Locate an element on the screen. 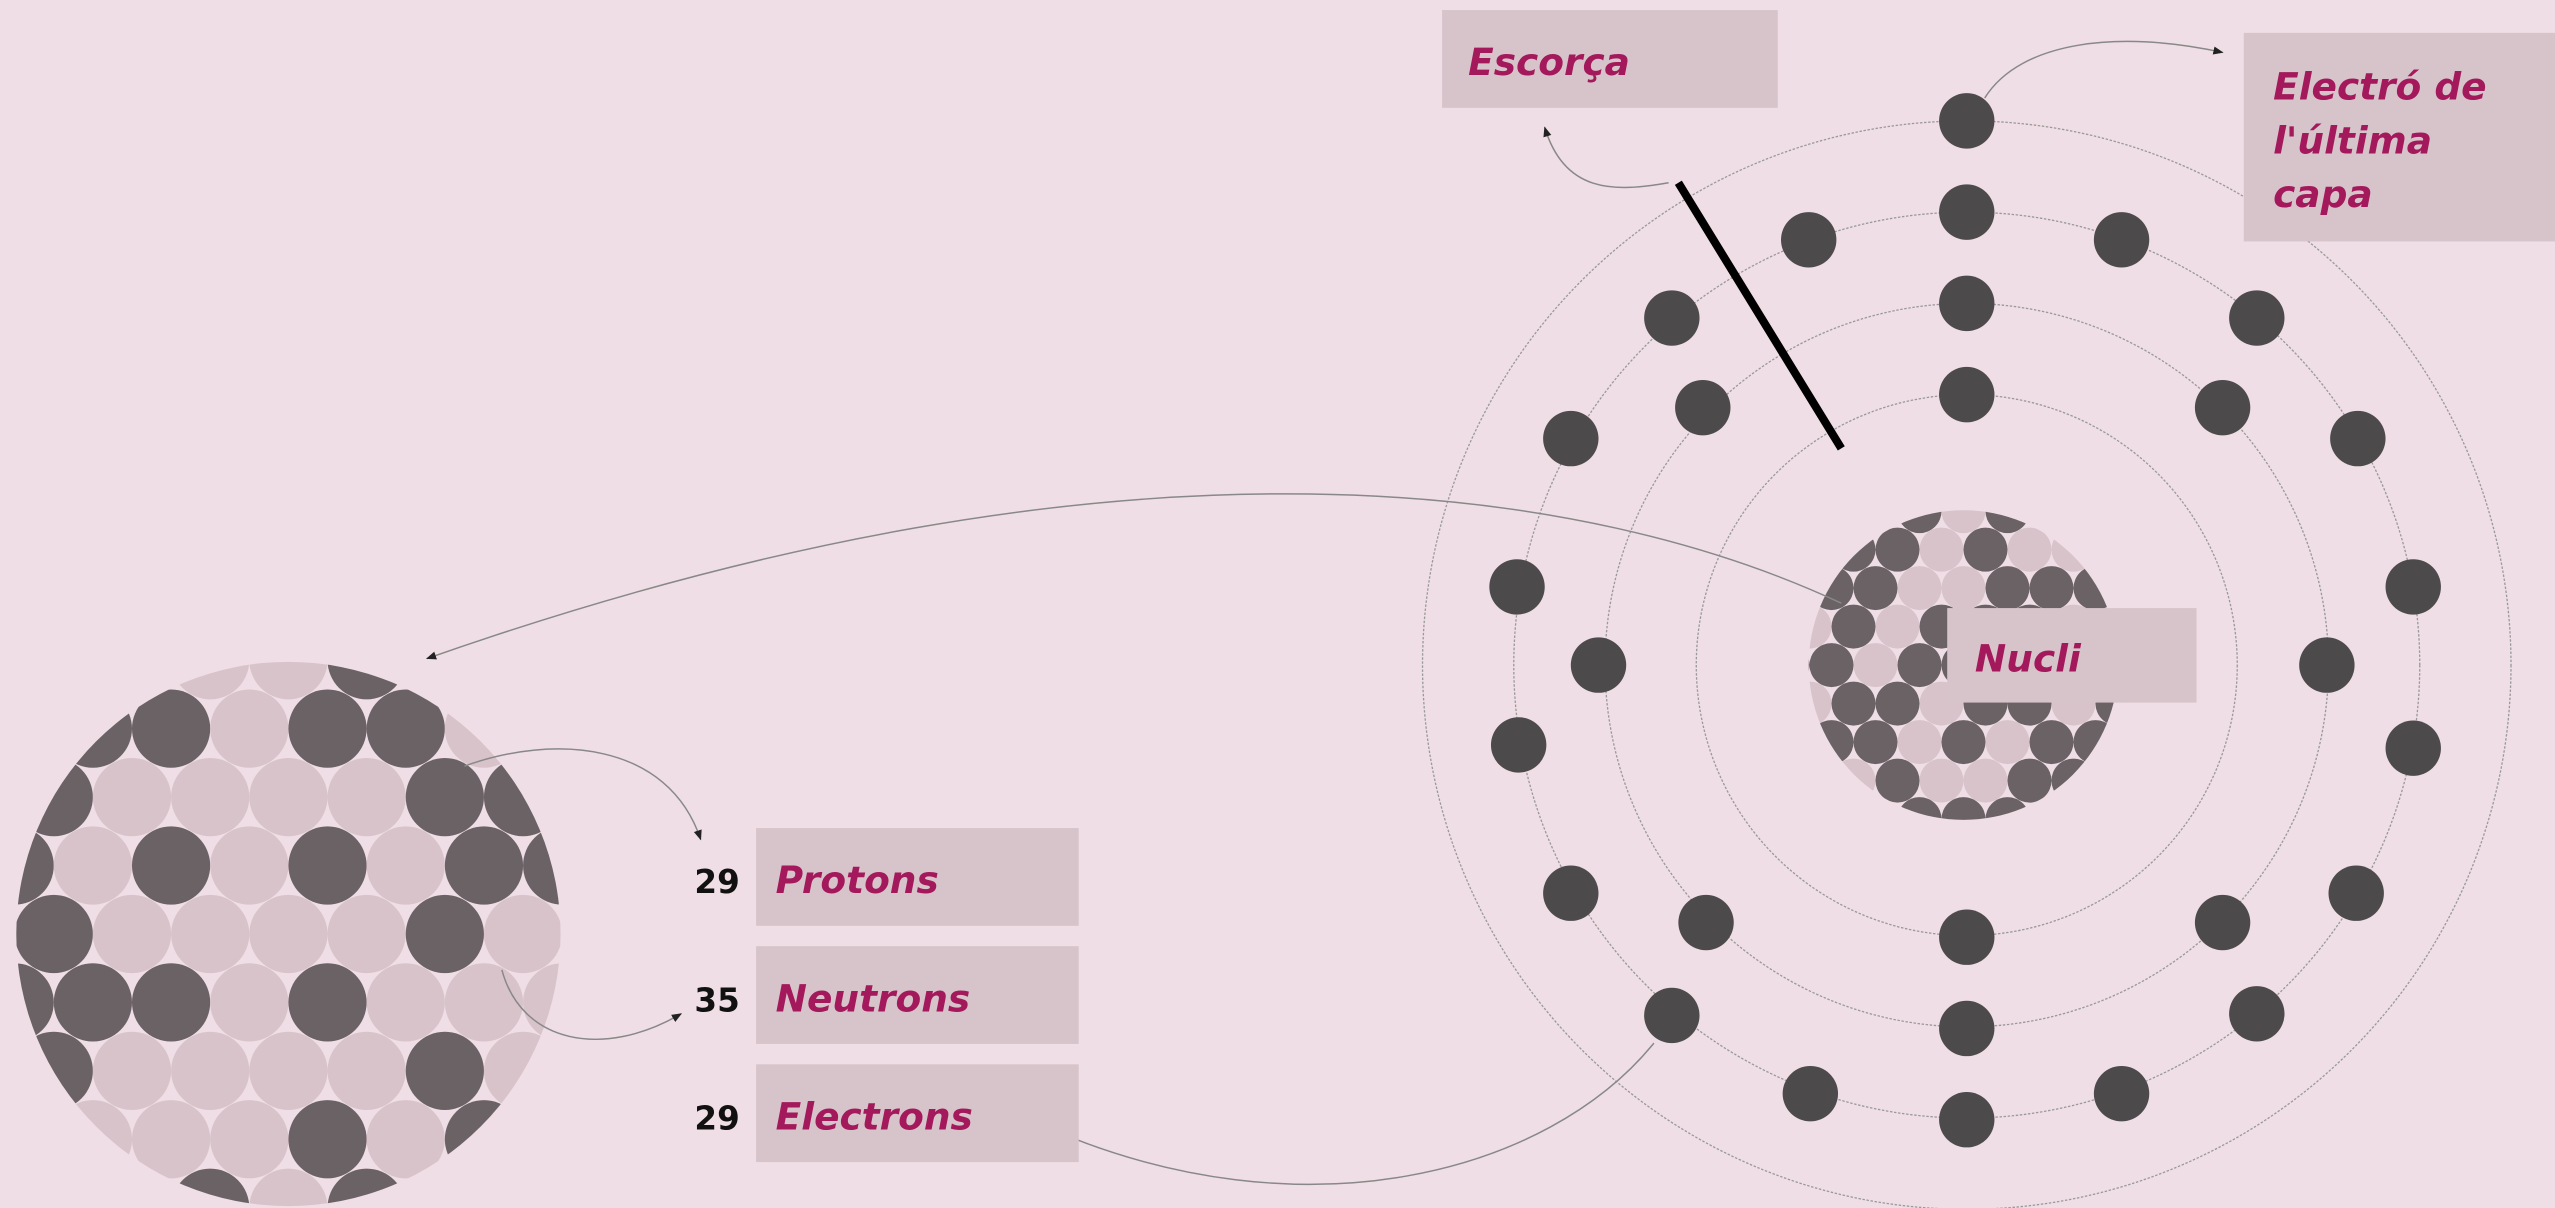 The height and width of the screenshot is (1208, 2555). shell-label: Escorça is located at coordinates (1549, 62).